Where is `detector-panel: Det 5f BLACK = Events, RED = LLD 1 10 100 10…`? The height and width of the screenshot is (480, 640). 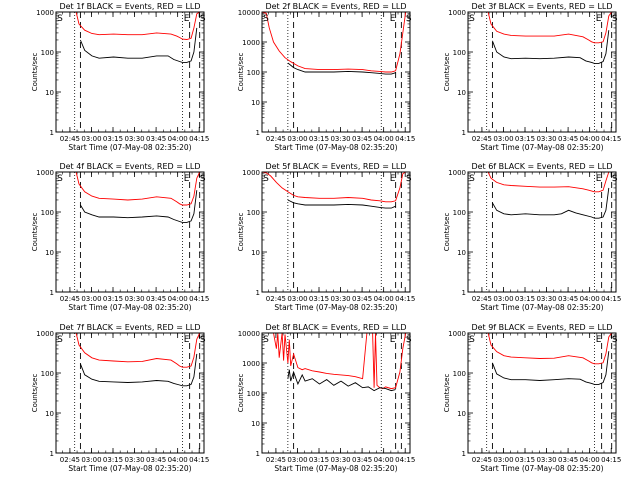 detector-panel: Det 5f BLACK = Events, RED = LLD 1 10 100 10… is located at coordinates (326, 237).